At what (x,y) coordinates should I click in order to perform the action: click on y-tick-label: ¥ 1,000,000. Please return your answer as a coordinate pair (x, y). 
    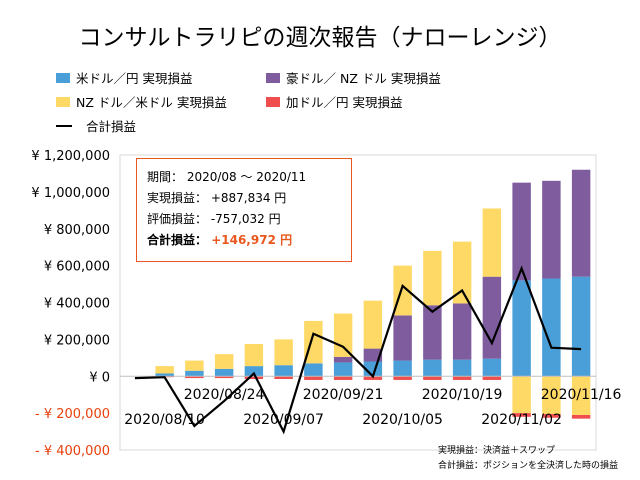
    Looking at the image, I should click on (70, 193).